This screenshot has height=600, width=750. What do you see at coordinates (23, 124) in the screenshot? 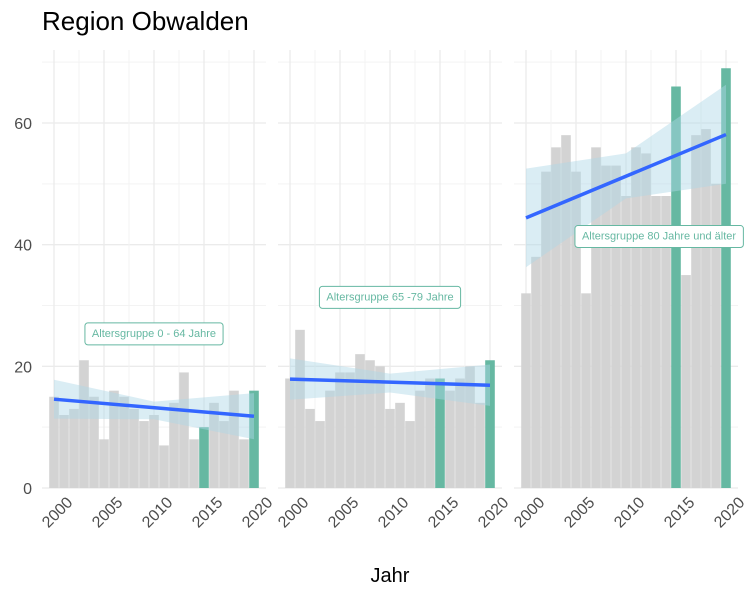
I see `y-tick-label: 60` at bounding box center [23, 124].